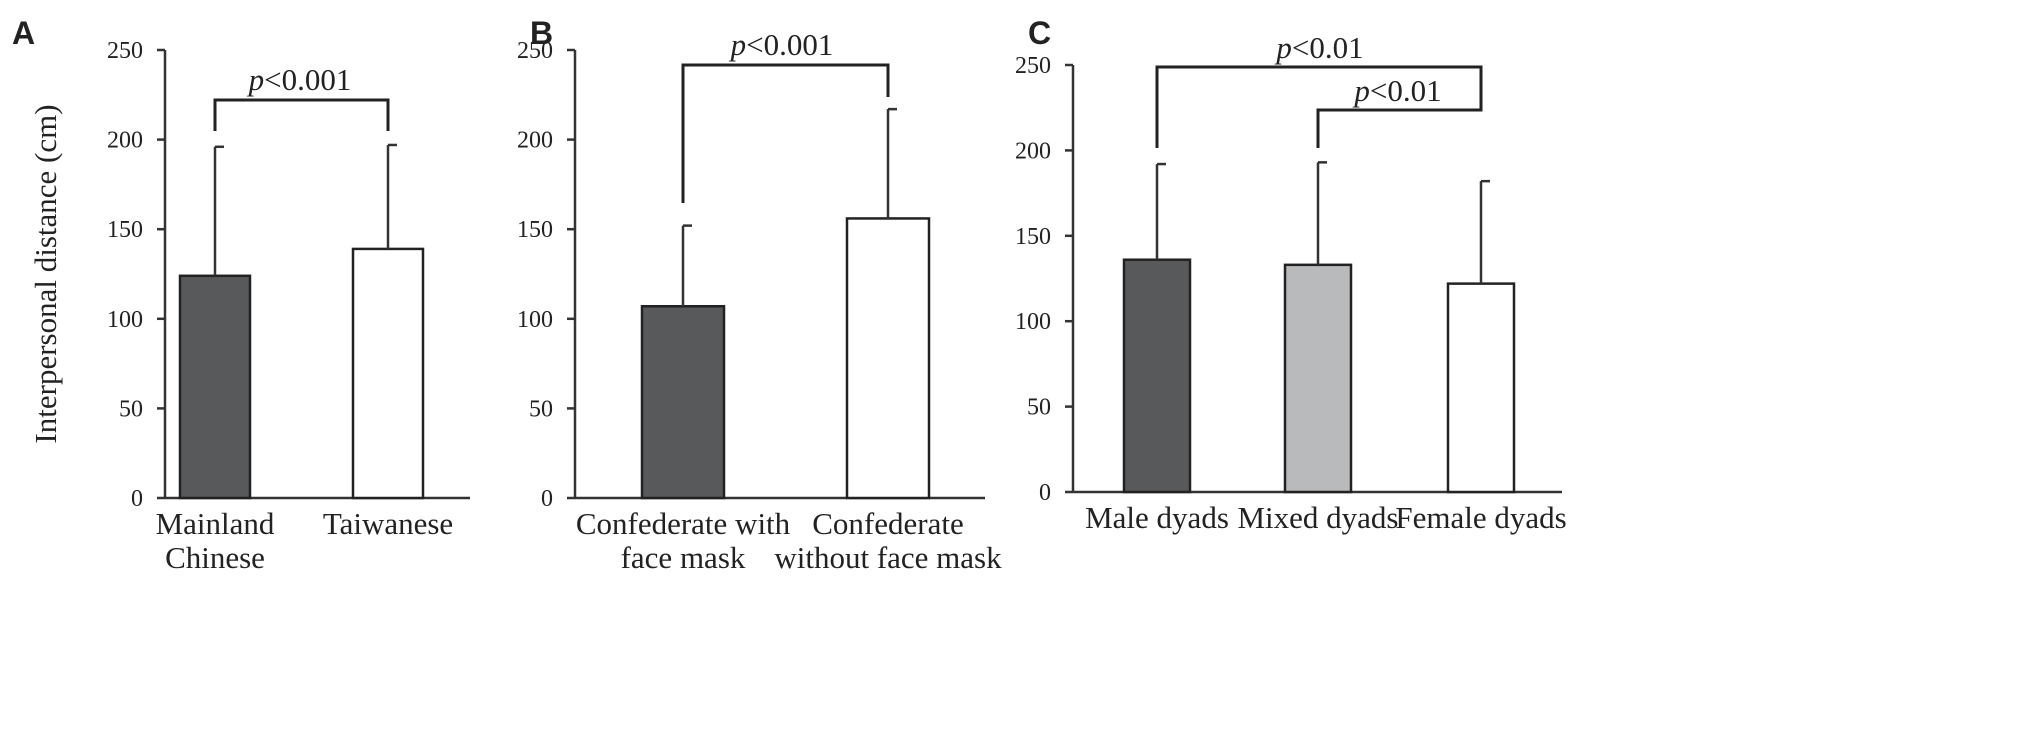  Describe the element at coordinates (1317, 517) in the screenshot. I see `category-label: Mixed dyads` at that location.